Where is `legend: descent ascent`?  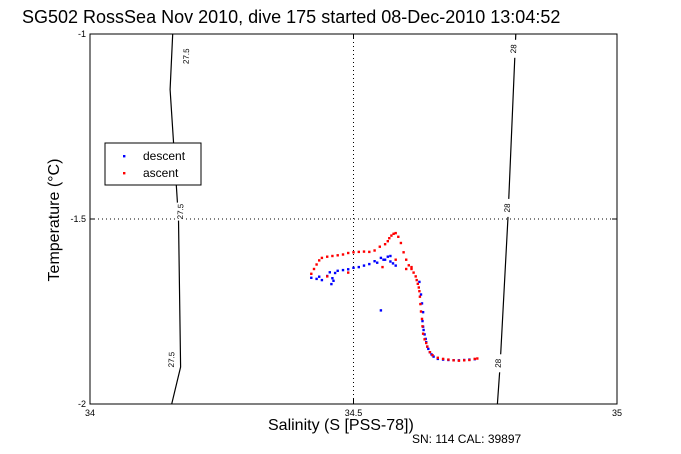 legend: descent ascent is located at coordinates (153, 164).